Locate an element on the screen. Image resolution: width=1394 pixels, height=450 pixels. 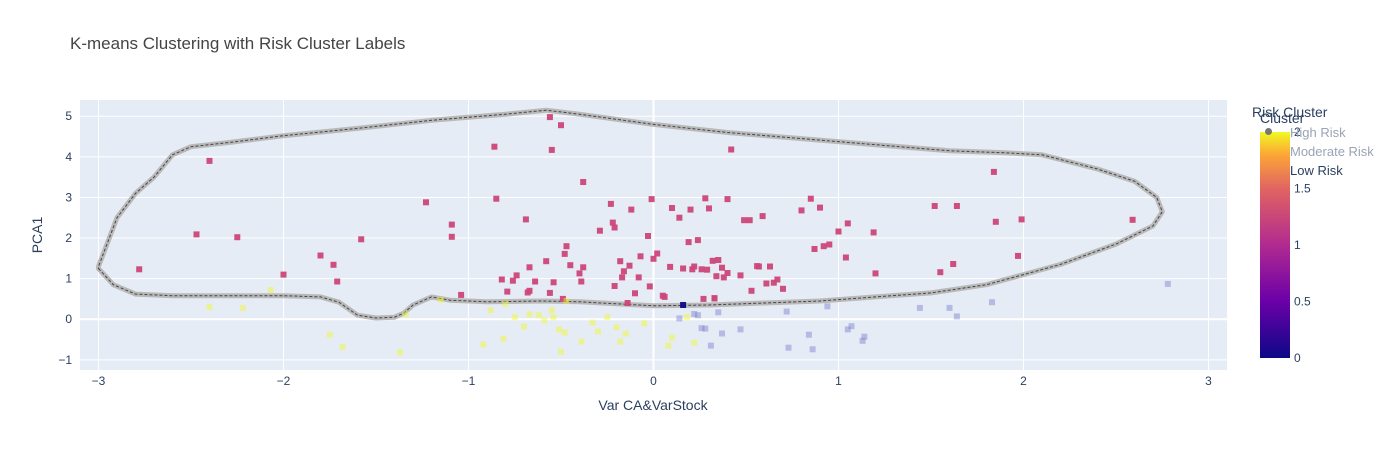
legend: Risk Cluster is located at coordinates (1289, 112).